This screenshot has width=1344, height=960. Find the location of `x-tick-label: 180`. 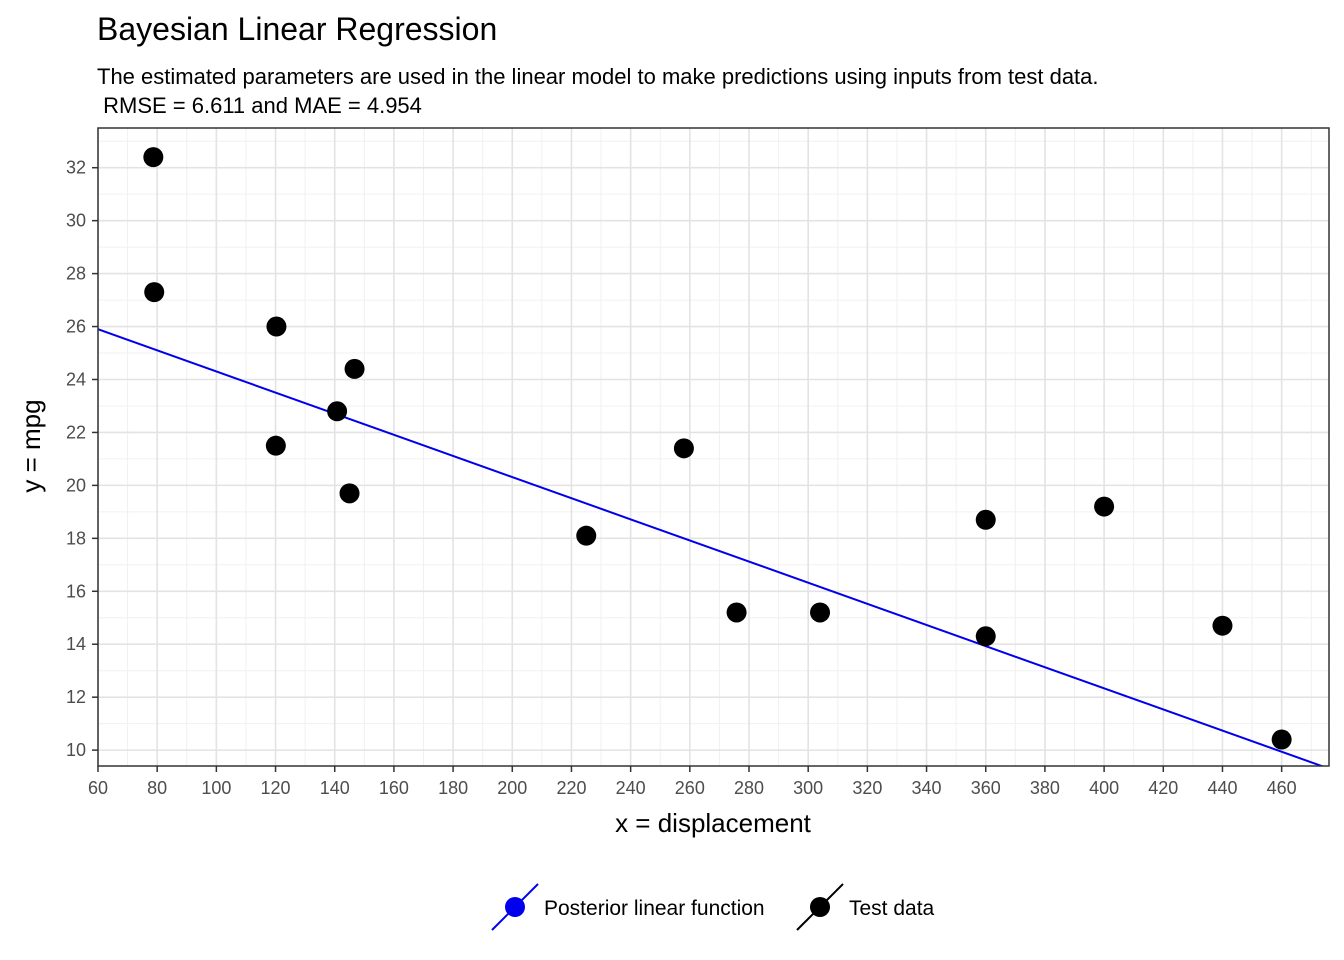

x-tick-label: 180 is located at coordinates (453, 788).